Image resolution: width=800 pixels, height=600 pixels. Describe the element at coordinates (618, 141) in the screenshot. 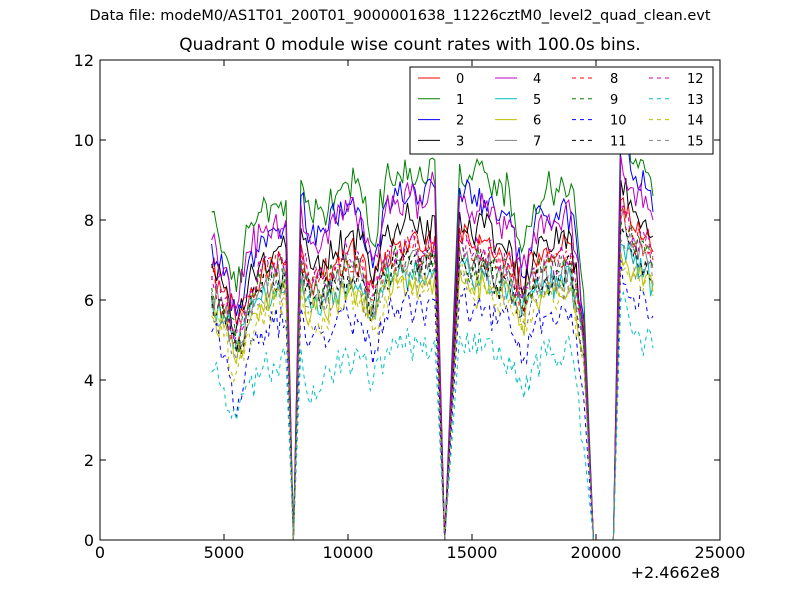

I see `legend-label-11: 11` at that location.